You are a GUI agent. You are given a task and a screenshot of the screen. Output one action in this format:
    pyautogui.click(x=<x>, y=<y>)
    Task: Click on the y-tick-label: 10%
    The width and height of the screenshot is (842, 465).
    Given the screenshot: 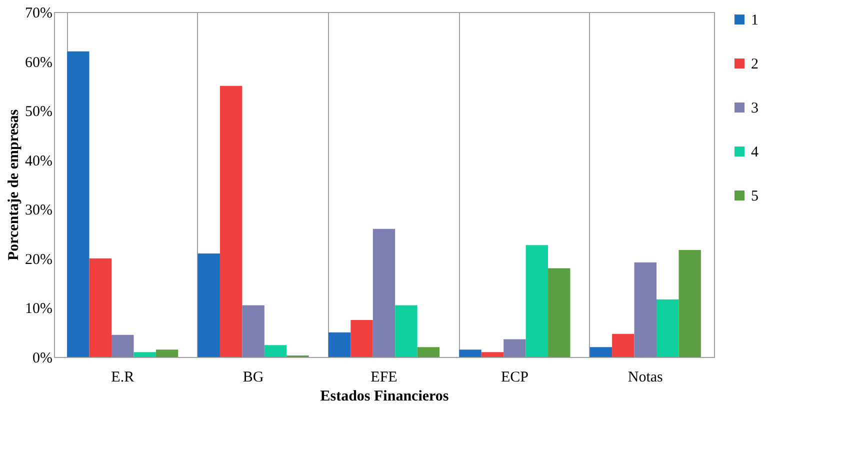 What is the action you would take?
    pyautogui.click(x=38, y=309)
    